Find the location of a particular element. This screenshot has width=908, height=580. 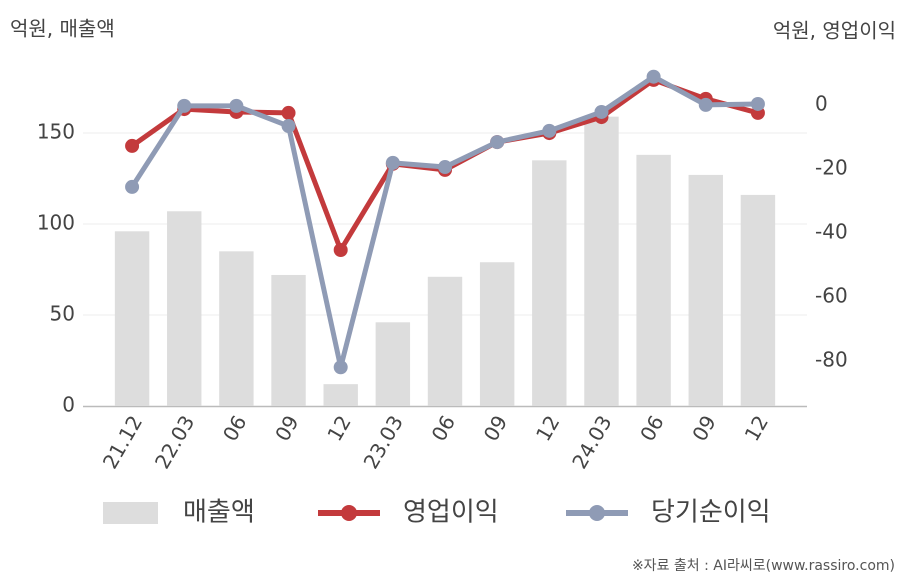

y-axis-title: 억원, 매출액 is located at coordinates (62, 29).